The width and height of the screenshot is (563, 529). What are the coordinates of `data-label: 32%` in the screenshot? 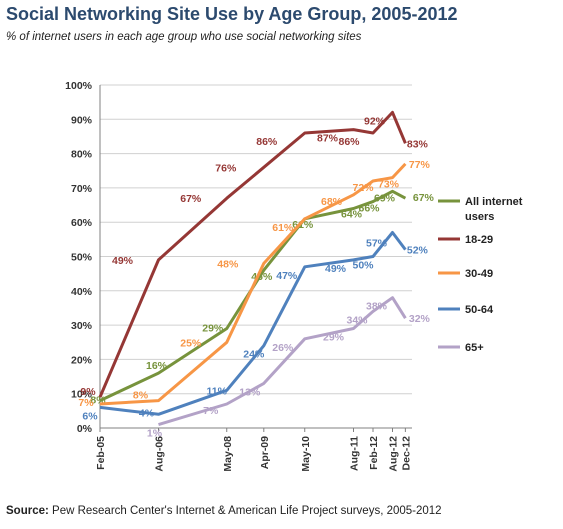 It's located at (420, 319).